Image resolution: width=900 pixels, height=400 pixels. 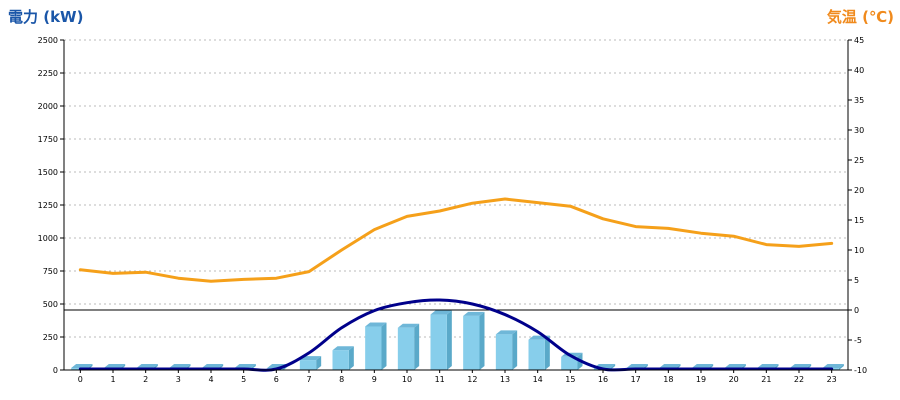 What do you see at coordinates (440, 379) in the screenshot?
I see `x-tick-label: 11` at bounding box center [440, 379].